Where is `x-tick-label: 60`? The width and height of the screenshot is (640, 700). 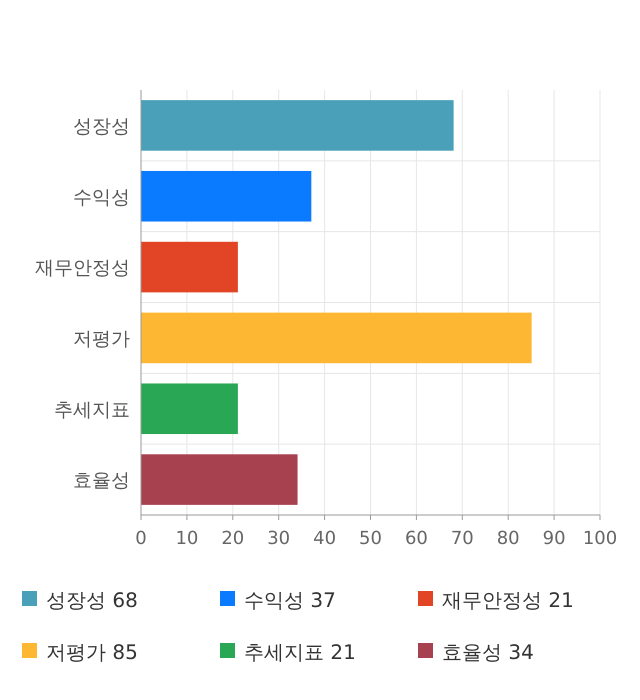
x-tick-label: 60 is located at coordinates (416, 538).